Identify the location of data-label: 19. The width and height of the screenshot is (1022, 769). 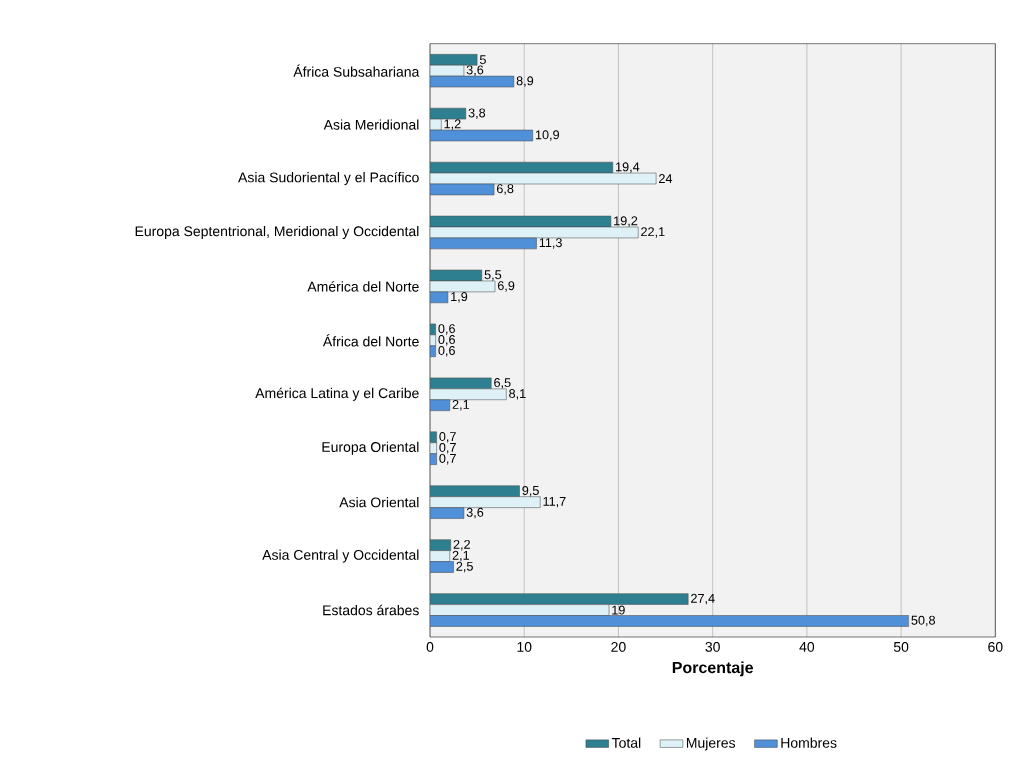
(618, 610).